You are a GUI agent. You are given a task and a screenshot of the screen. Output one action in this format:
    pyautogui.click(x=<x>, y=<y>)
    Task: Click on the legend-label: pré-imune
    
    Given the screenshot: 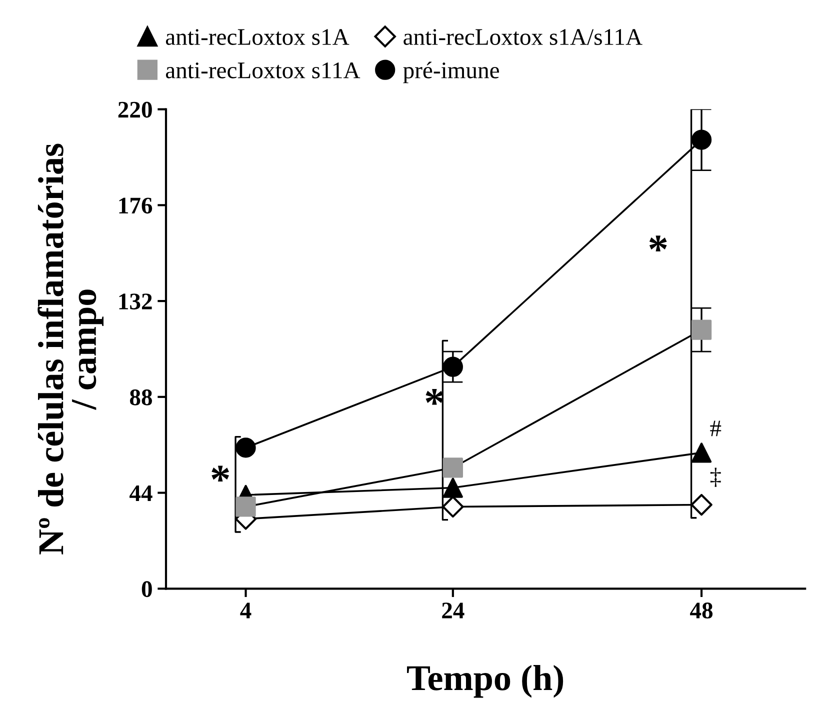 What is the action you would take?
    pyautogui.click(x=451, y=73)
    